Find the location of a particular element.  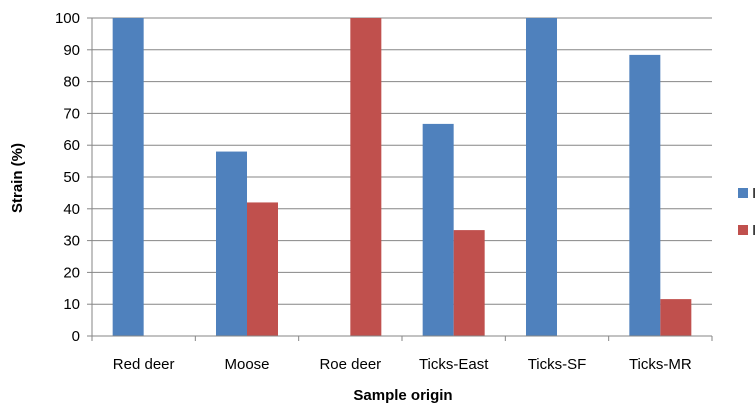

y-tick-label: 30 is located at coordinates (71, 241).